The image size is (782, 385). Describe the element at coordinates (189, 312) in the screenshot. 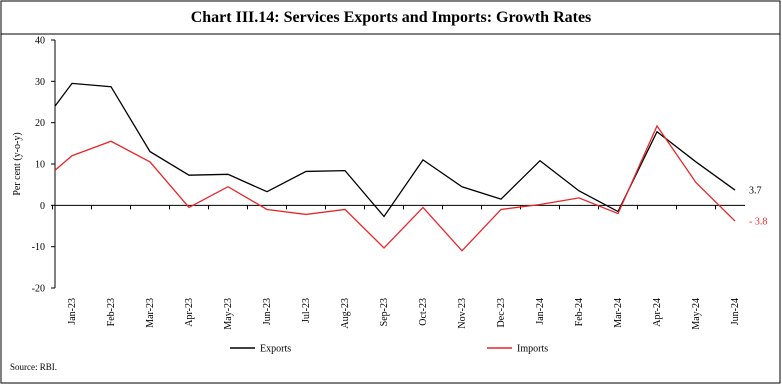

I see `x-tick-label: Apr-23` at that location.